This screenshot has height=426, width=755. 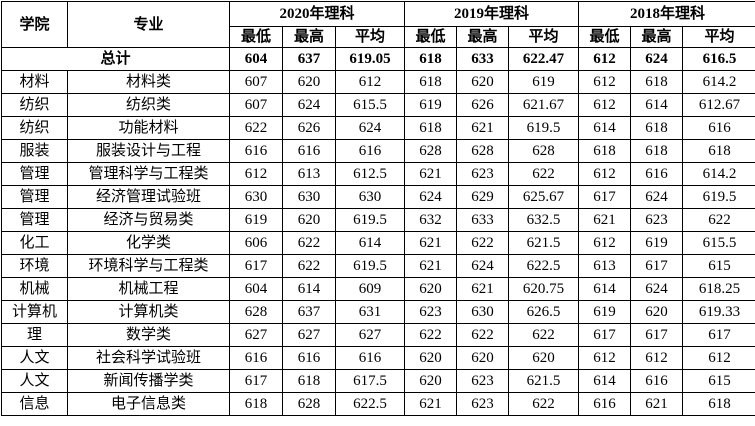 I want to click on year-2018-header: 2018年理科, so click(x=666, y=14).